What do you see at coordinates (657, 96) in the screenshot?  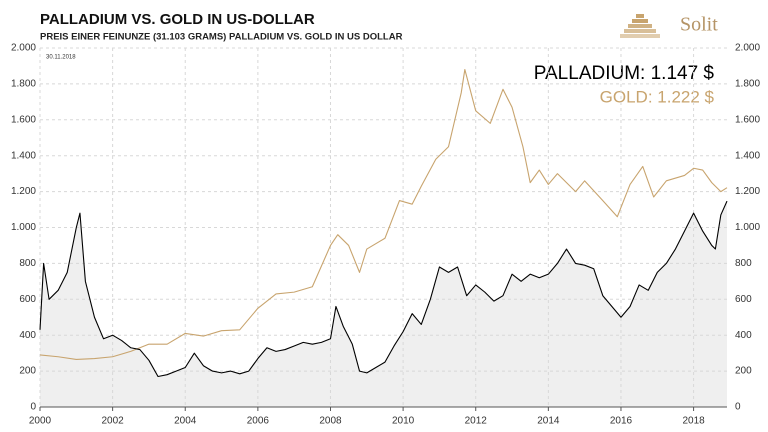 I see `gold-annotation: GOLD: 1.222 $` at bounding box center [657, 96].